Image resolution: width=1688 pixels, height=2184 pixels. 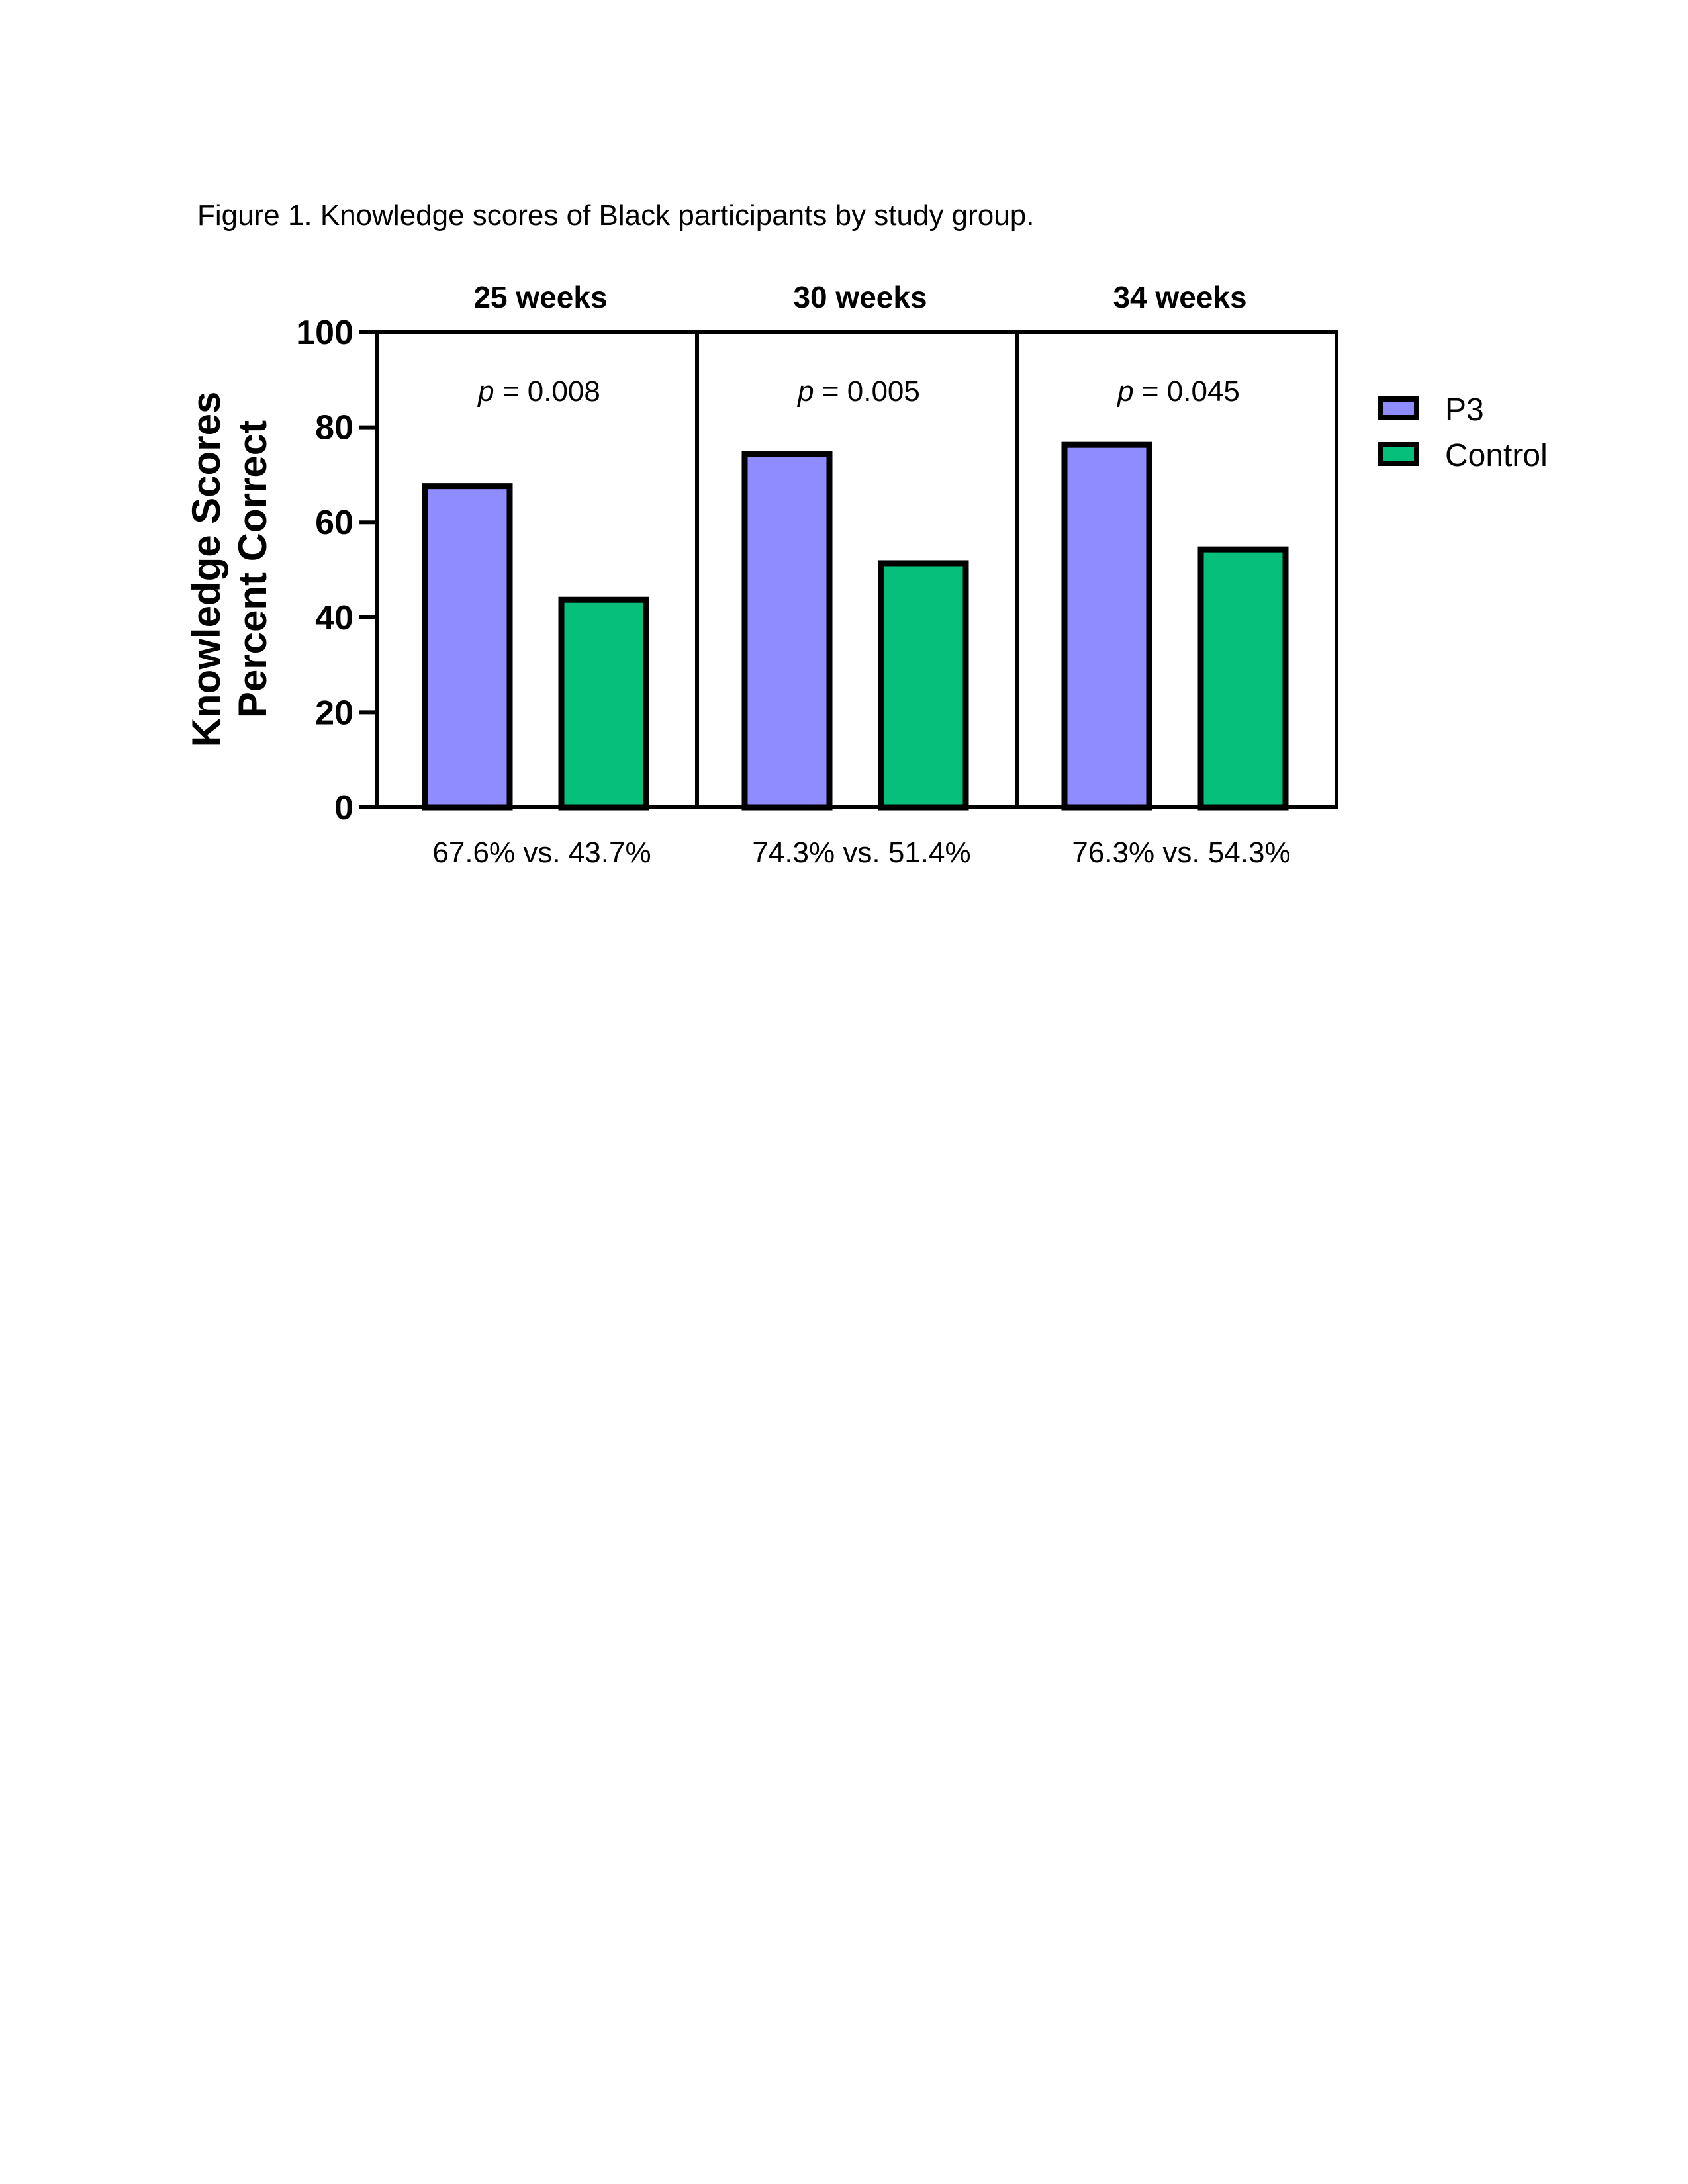 I want to click on legend-label-p3: P3, so click(x=1464, y=410).